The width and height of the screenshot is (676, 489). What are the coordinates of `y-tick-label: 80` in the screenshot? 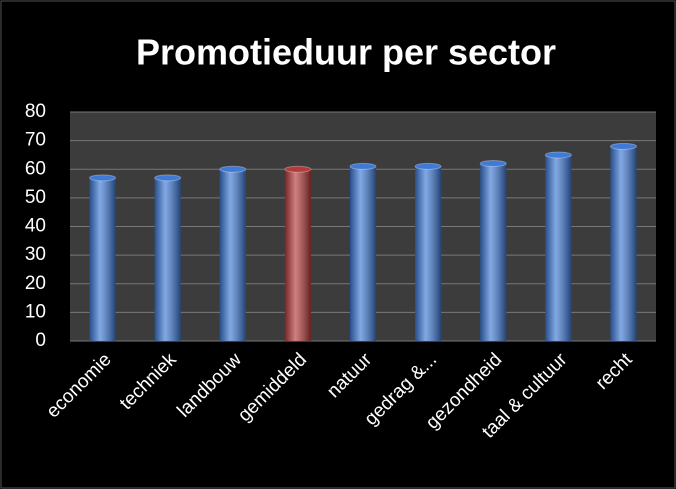 It's located at (35, 111).